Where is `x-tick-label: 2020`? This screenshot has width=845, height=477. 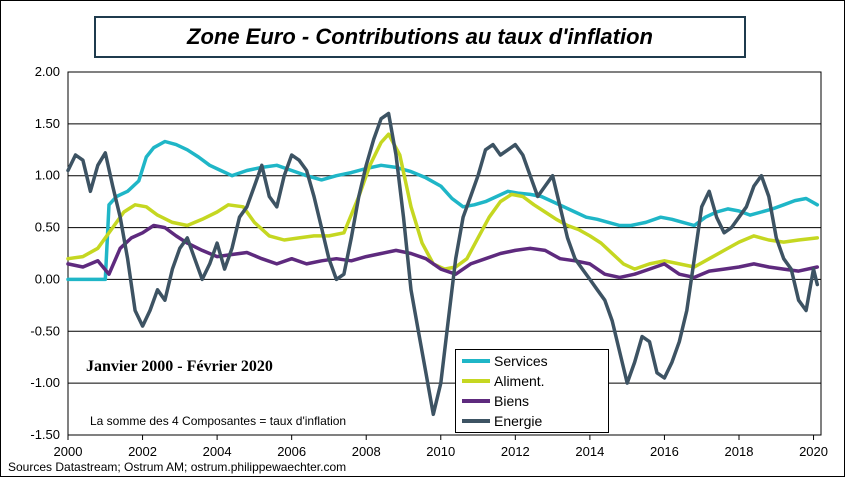
x-tick-label: 2020 is located at coordinates (813, 451).